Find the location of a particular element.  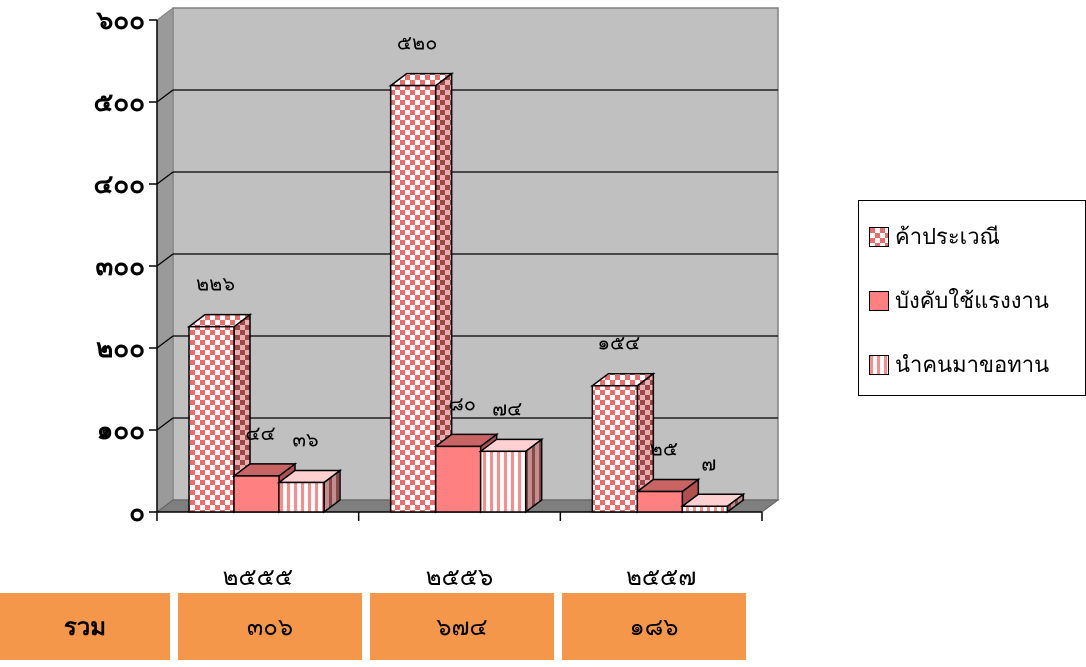

summary-row: รวม ๓๐๖ ๖๗๔ ๑๘๖ is located at coordinates (380, 626).